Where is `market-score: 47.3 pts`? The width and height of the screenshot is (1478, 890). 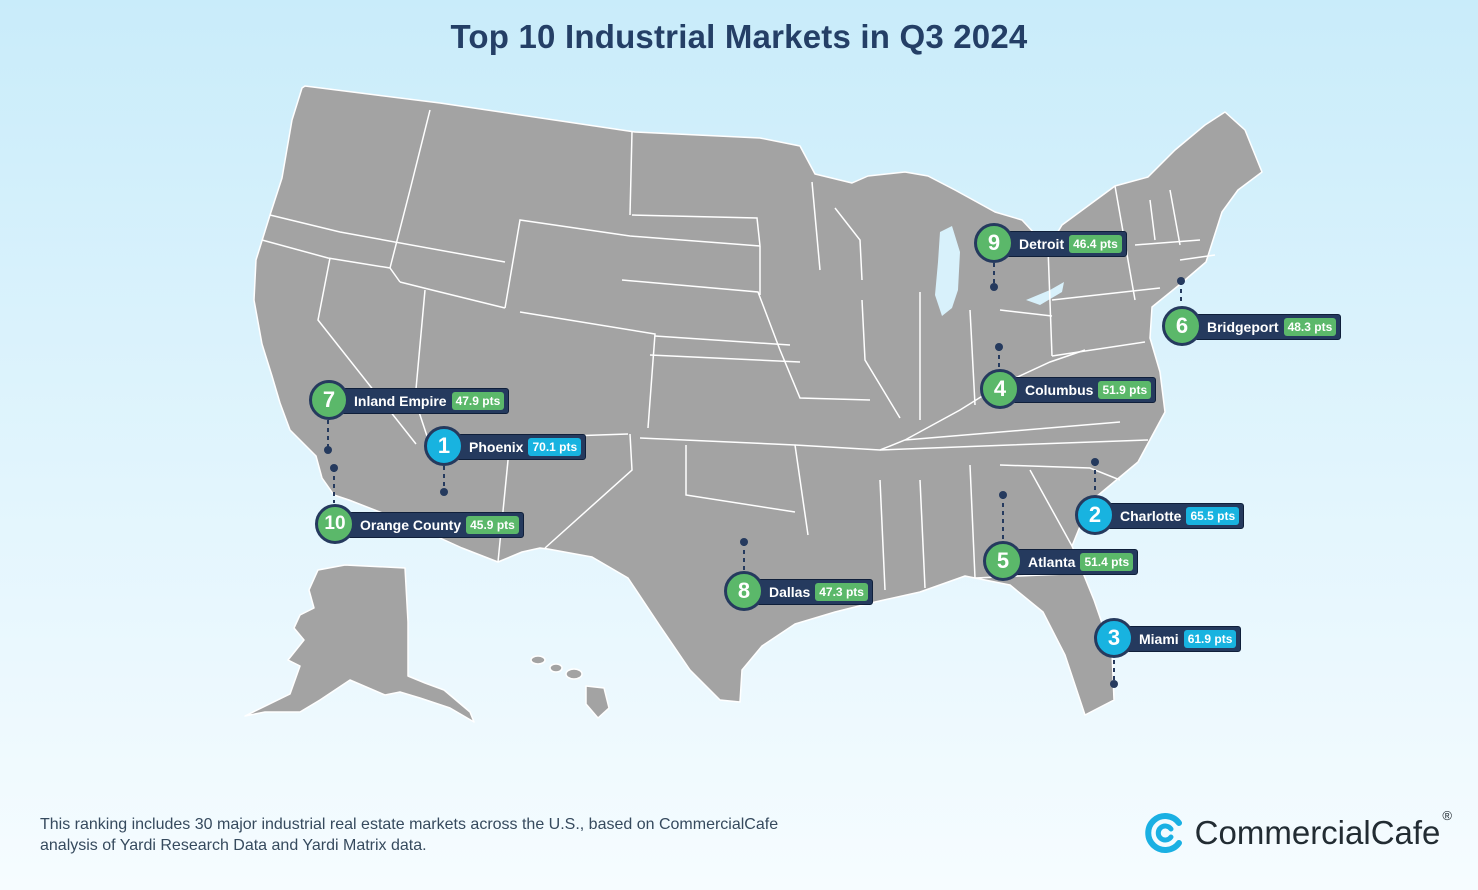
market-score: 47.3 pts is located at coordinates (841, 592).